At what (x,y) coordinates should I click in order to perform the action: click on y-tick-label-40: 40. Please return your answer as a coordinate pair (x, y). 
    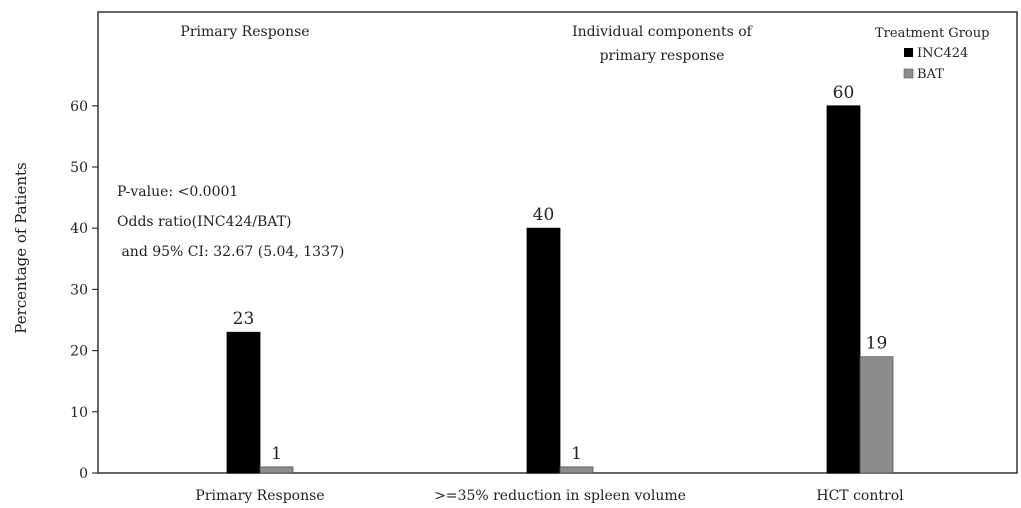
    Looking at the image, I should click on (79, 229).